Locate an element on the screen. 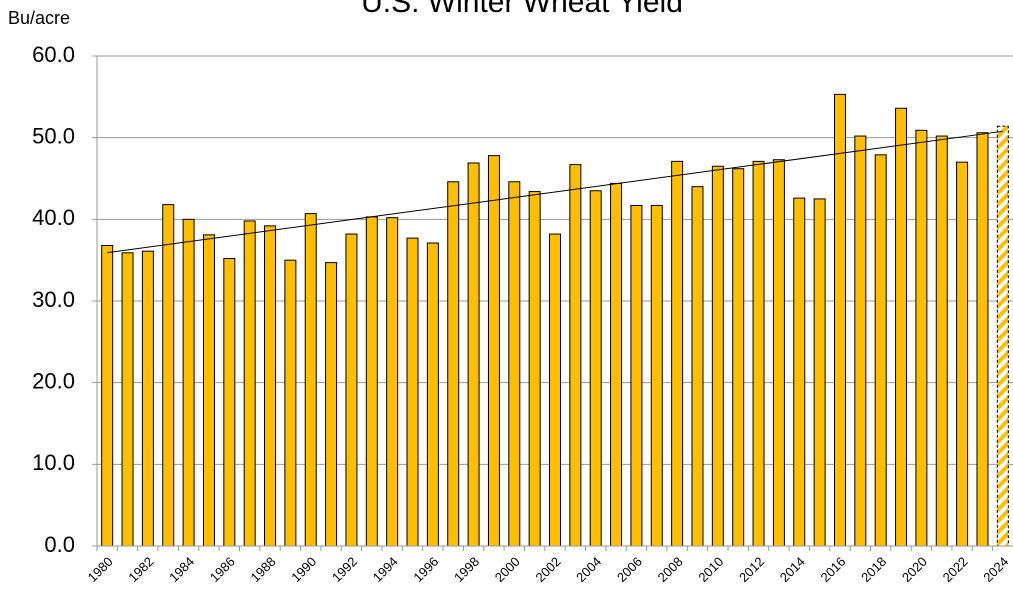 The width and height of the screenshot is (1013, 601). x-tick-label: 2018 is located at coordinates (873, 569).